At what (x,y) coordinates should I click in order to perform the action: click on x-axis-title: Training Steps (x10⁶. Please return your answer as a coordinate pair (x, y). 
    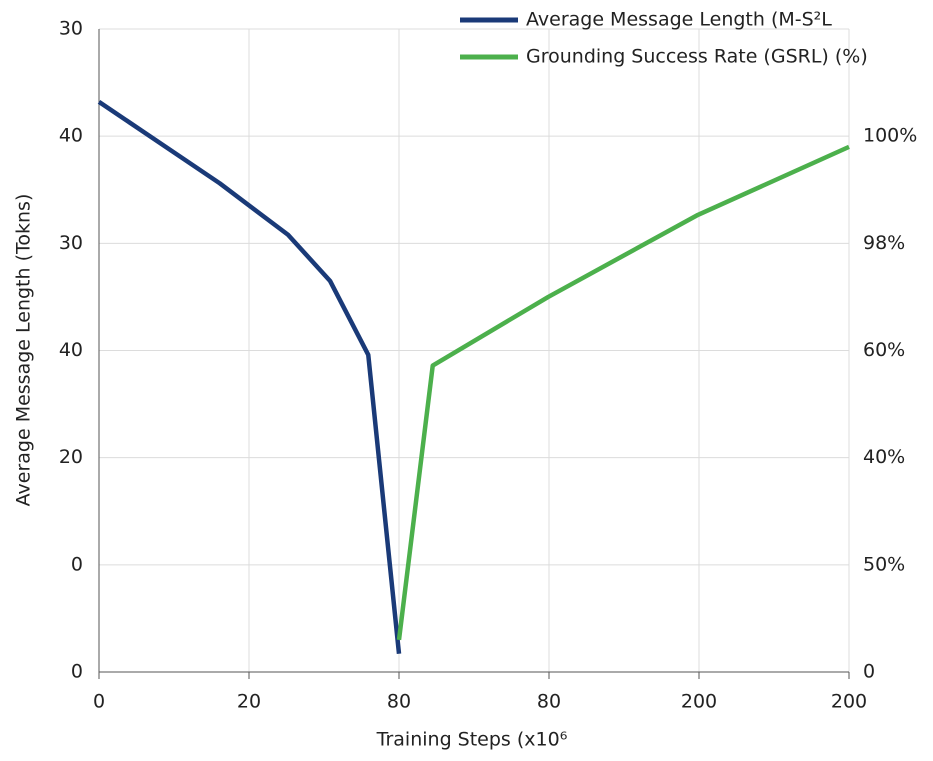
    Looking at the image, I should click on (472, 740).